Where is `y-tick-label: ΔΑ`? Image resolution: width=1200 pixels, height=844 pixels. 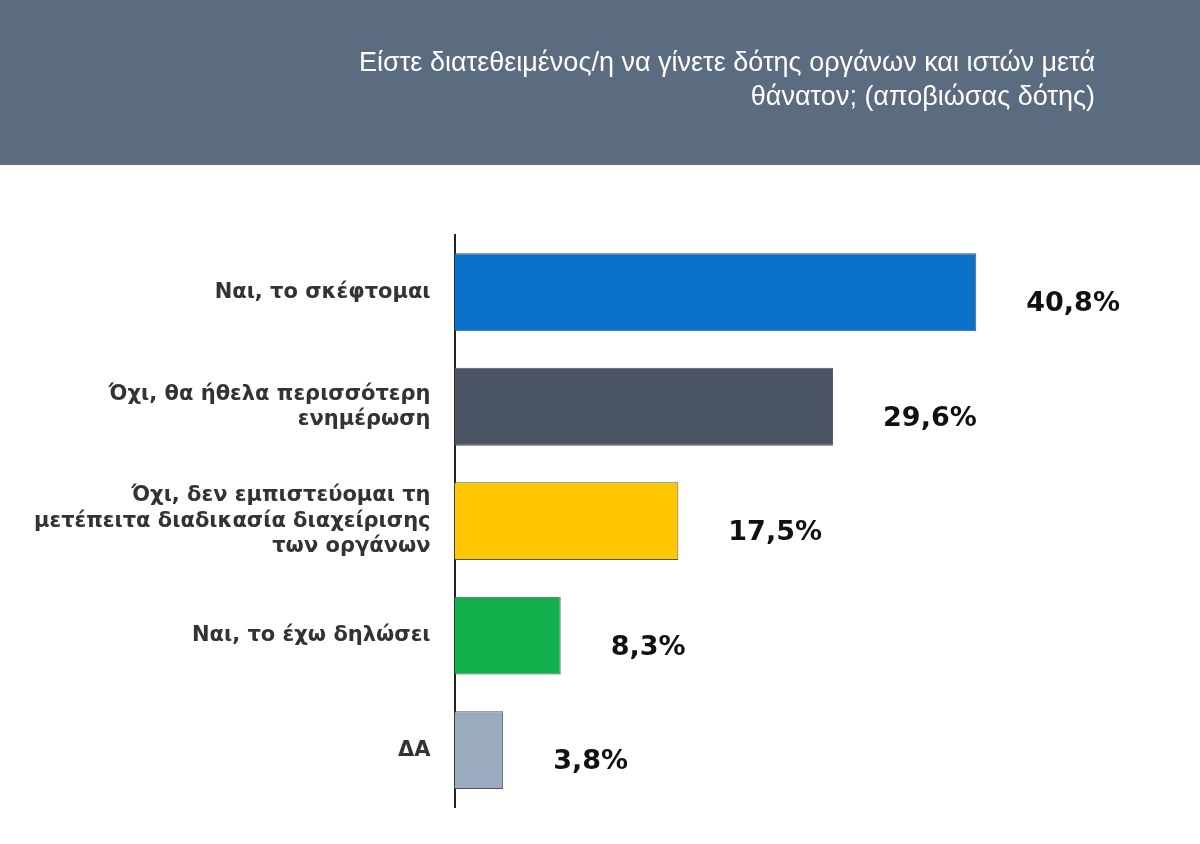 y-tick-label: ΔΑ is located at coordinates (415, 748).